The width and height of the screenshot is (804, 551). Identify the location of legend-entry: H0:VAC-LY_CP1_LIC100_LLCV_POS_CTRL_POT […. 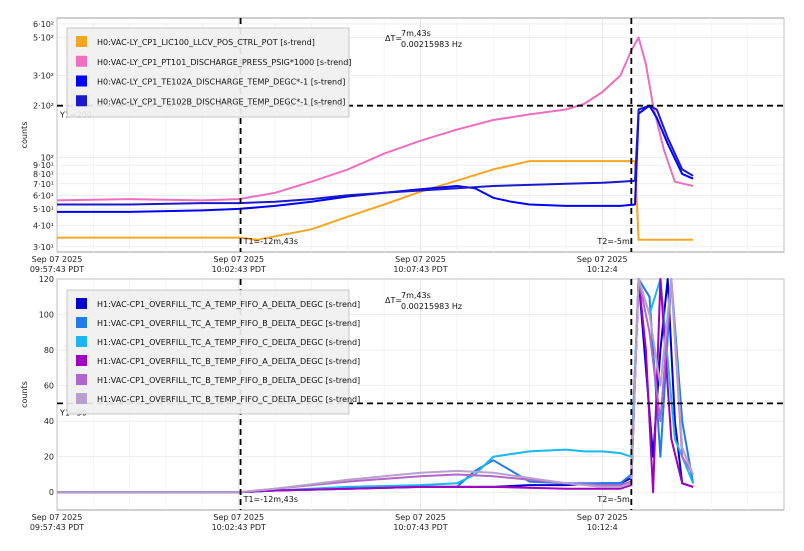
(206, 42).